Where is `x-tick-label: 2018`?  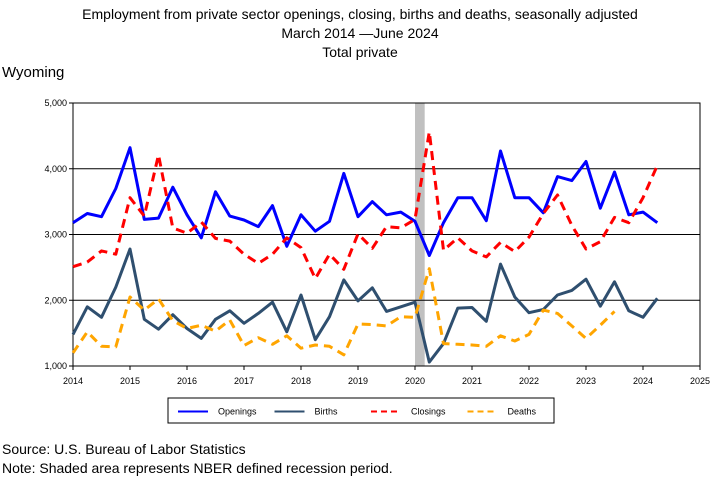
x-tick-label: 2018 is located at coordinates (301, 381).